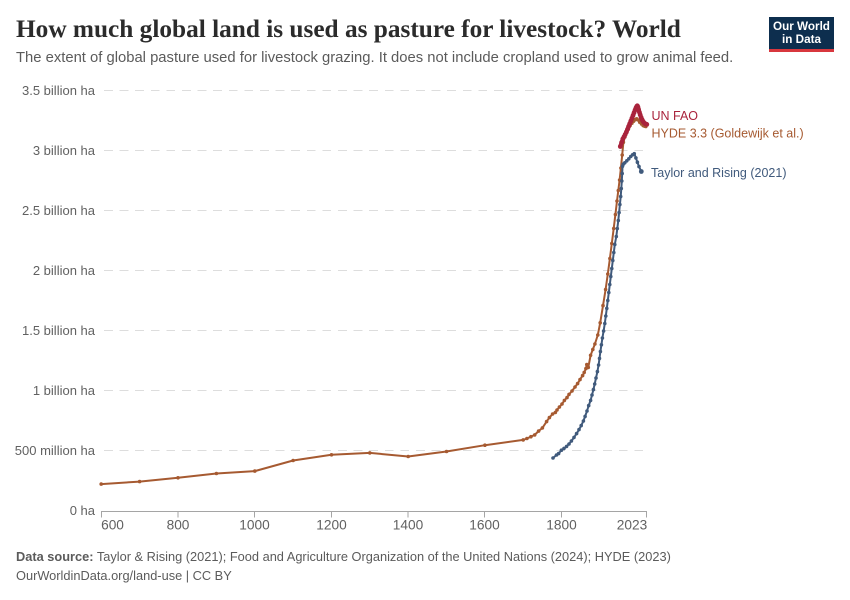 The image size is (850, 600). What do you see at coordinates (561, 525) in the screenshot?
I see `svg-text: 1800` at bounding box center [561, 525].